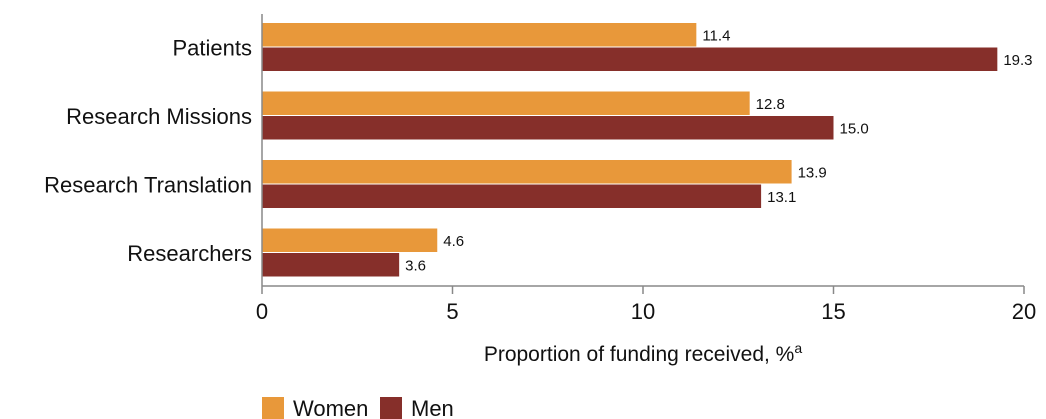 This screenshot has height=419, width=1046. I want to click on bar-men-research-translation, so click(512, 196).